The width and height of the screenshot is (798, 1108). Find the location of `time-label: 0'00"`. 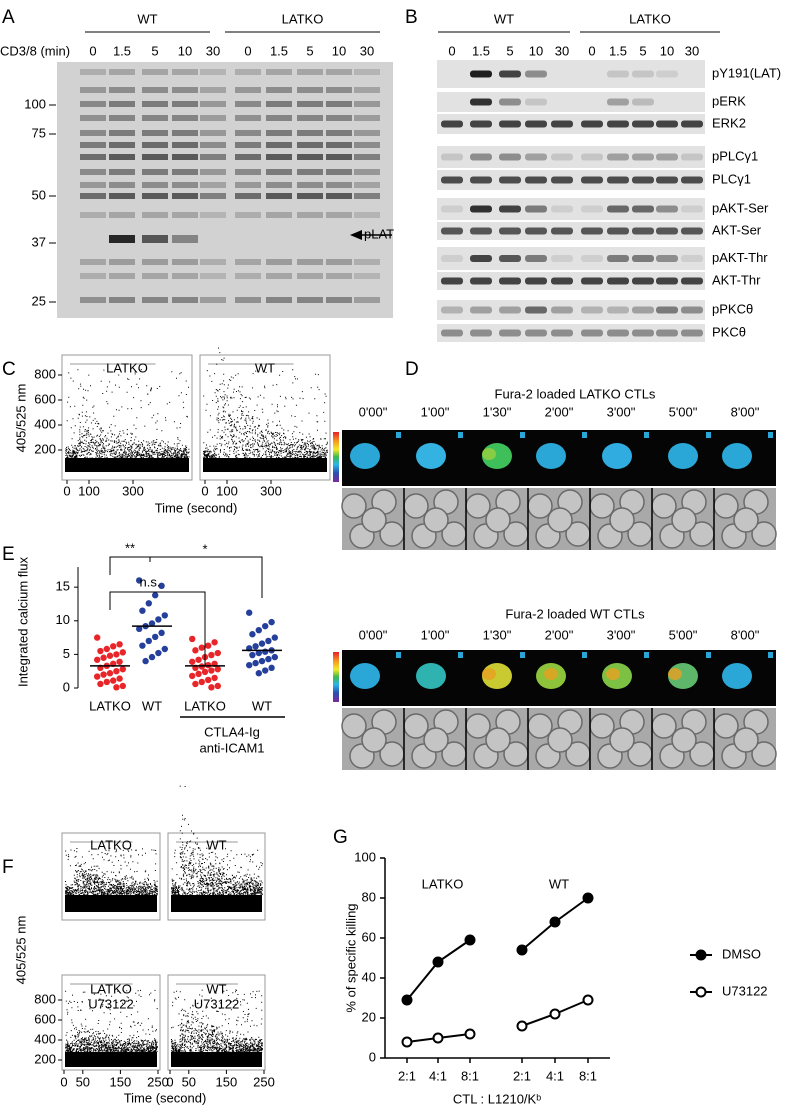

time-label: 0'00" is located at coordinates (373, 411).